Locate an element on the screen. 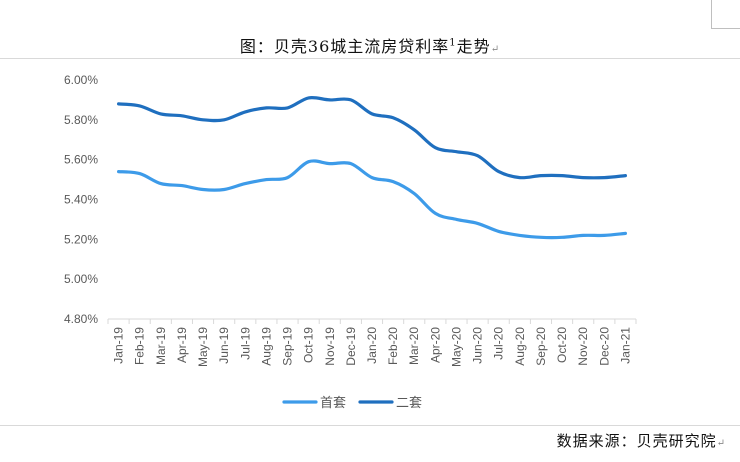 The image size is (740, 462). x-tick-label: Nov-20 is located at coordinates (583, 346).